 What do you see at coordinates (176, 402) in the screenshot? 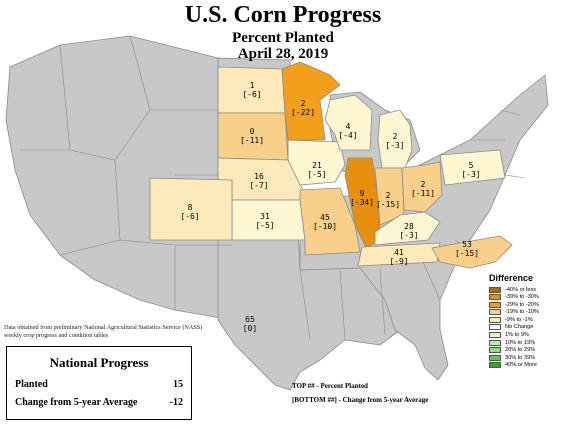
I see `change-value: -12` at bounding box center [176, 402].